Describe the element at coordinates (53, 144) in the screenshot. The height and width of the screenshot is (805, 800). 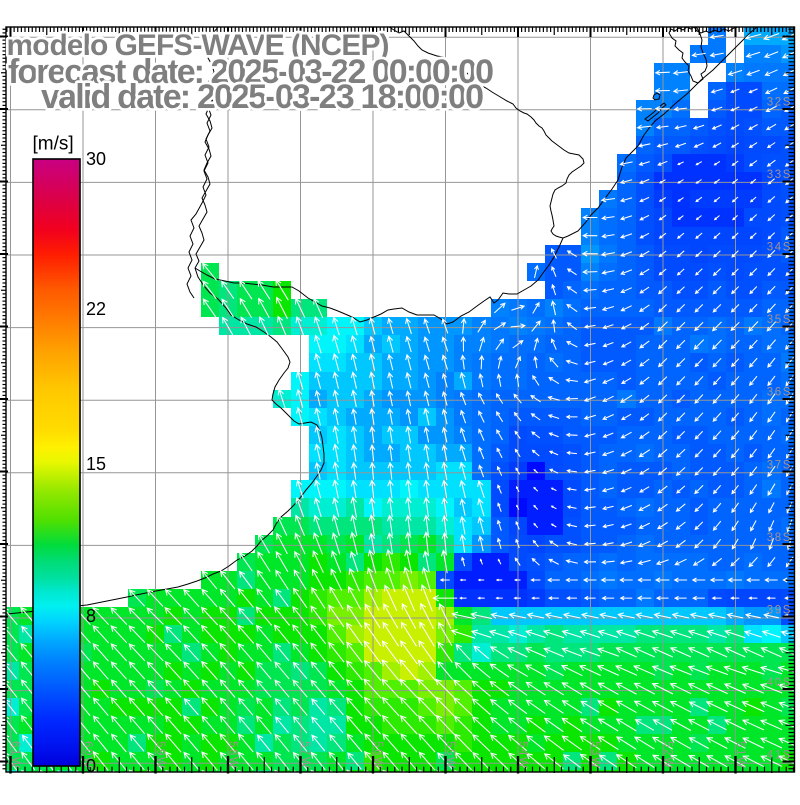
I see `svg-text: [m/s]` at that location.